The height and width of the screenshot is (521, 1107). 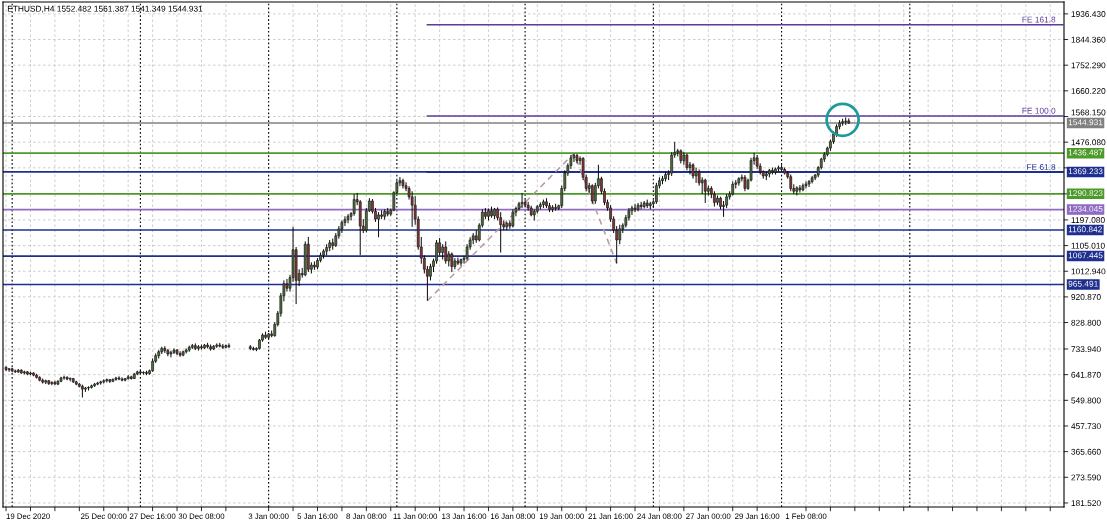 What do you see at coordinates (1088, 142) in the screenshot?
I see `y-tick-label: 1476.080` at bounding box center [1088, 142].